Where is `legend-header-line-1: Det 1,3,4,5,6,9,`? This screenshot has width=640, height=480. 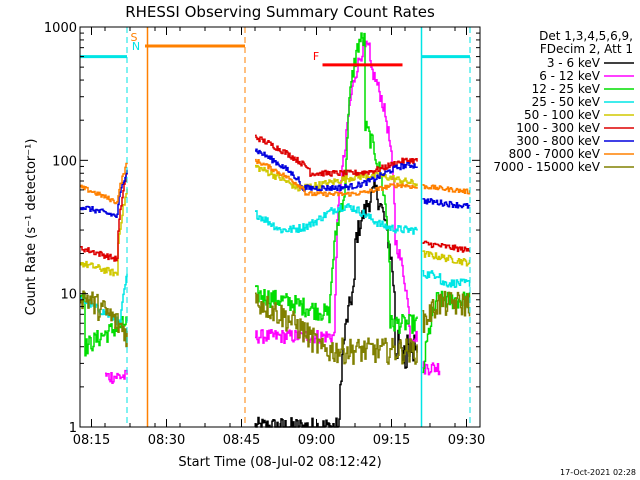
legend-header-line-1: Det 1,3,4,5,6,9, is located at coordinates (586, 36).